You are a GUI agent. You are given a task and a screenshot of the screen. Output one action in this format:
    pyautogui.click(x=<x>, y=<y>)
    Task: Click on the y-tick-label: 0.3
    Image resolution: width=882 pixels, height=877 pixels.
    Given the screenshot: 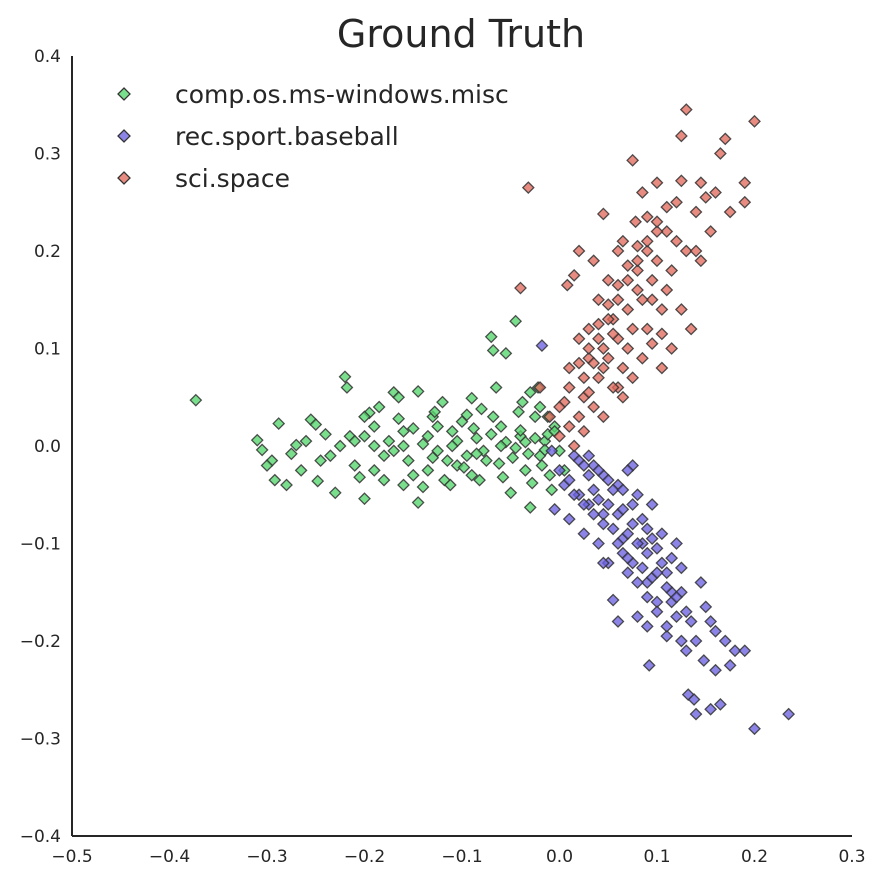 What is the action you would take?
    pyautogui.click(x=47, y=155)
    